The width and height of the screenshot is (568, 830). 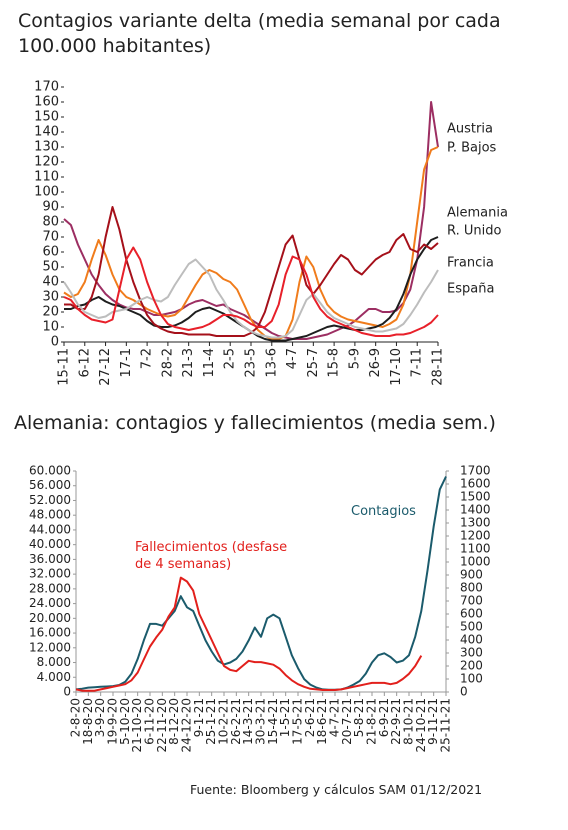 I want to click on x-tick-label: 7-2, so click(x=147, y=358).